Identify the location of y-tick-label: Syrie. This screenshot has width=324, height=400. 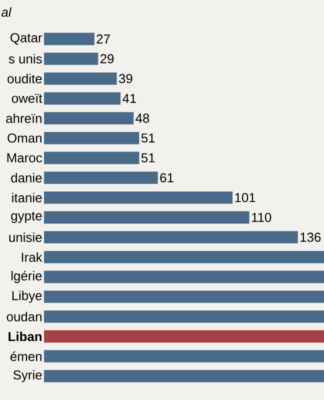
(27, 376).